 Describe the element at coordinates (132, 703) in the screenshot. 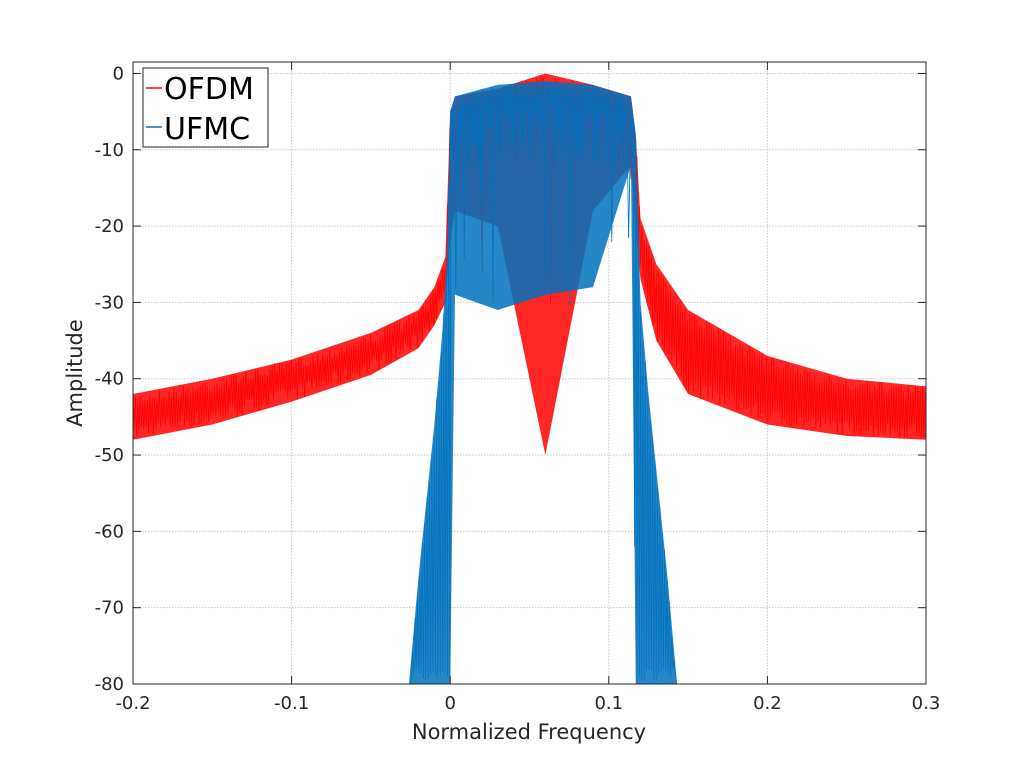

I see `x-tick-label: -0.2` at that location.